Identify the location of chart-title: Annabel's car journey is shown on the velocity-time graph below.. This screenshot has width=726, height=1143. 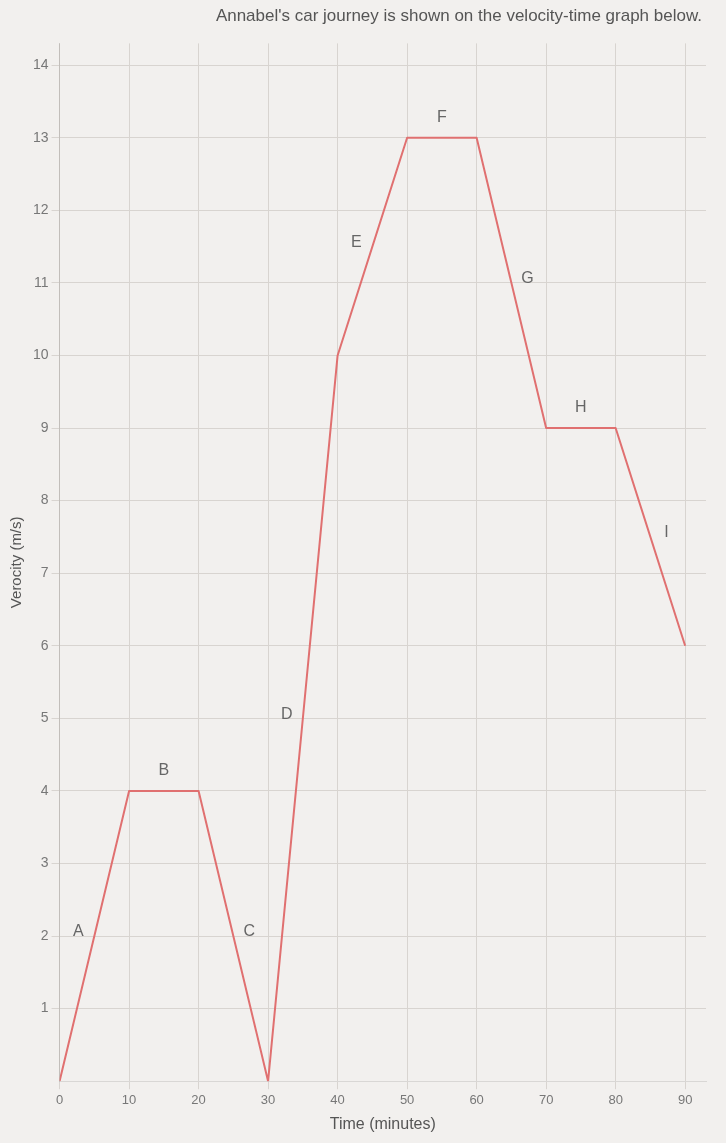
(458, 16).